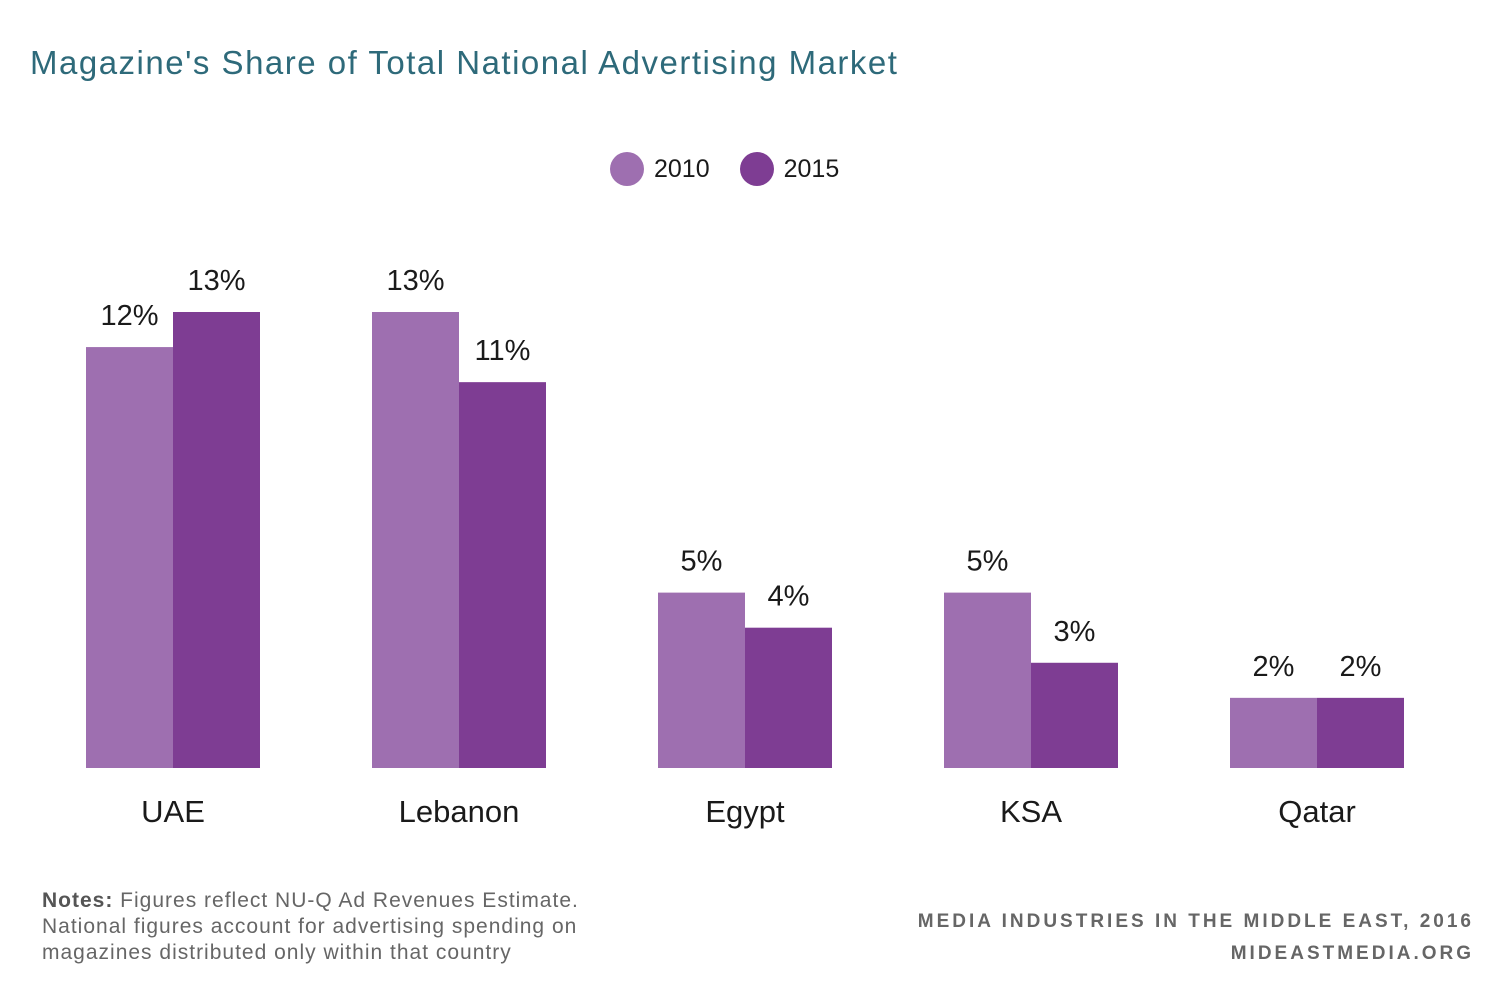 The width and height of the screenshot is (1500, 1000). What do you see at coordinates (503, 351) in the screenshot?
I see `data-label-lebanon-2015: 11%` at bounding box center [503, 351].